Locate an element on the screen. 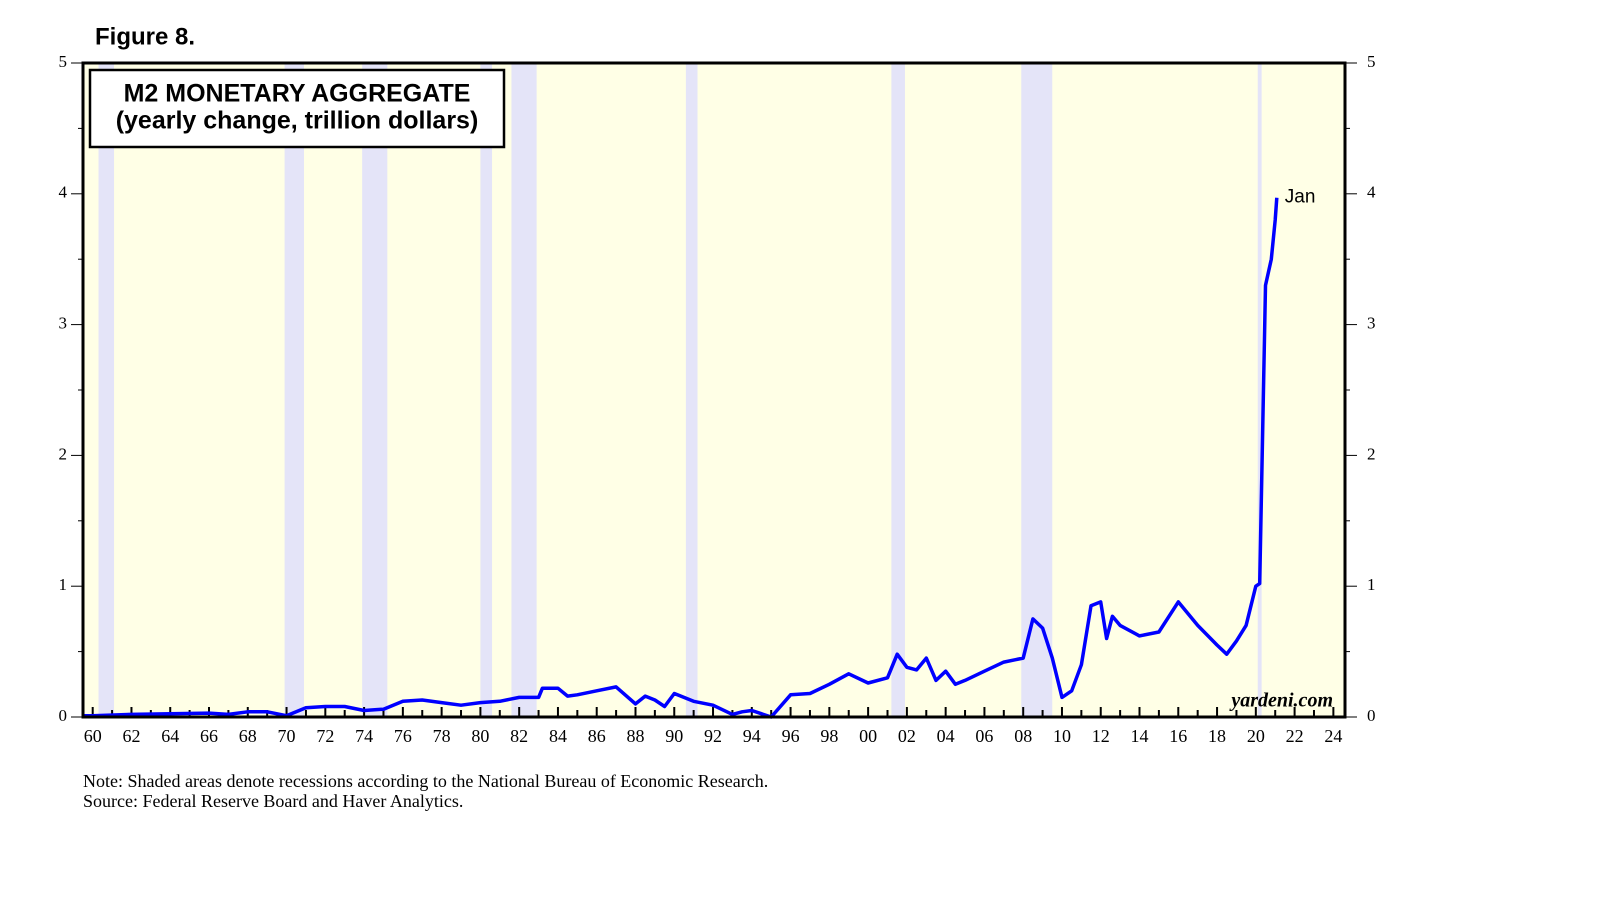 The height and width of the screenshot is (910, 1610). x-tick-label: 08 is located at coordinates (1023, 736).